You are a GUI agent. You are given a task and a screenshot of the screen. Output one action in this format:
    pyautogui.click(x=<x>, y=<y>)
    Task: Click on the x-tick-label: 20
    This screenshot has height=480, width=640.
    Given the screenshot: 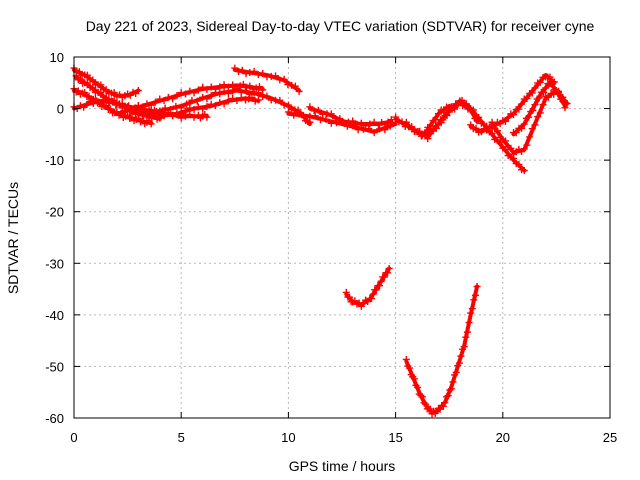 What is the action you would take?
    pyautogui.click(x=503, y=437)
    